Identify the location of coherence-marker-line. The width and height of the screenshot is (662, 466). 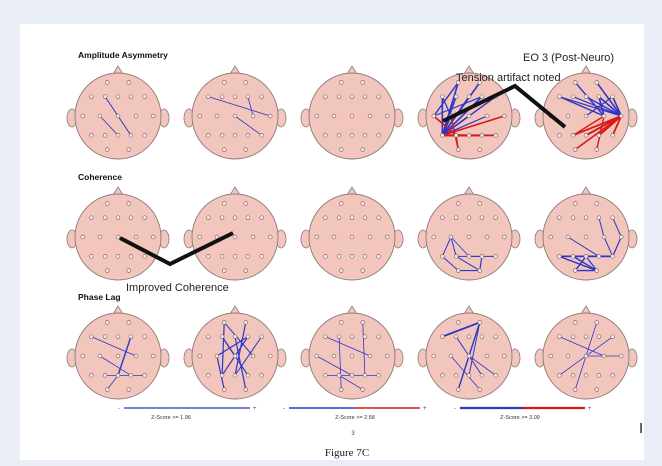
(176, 249).